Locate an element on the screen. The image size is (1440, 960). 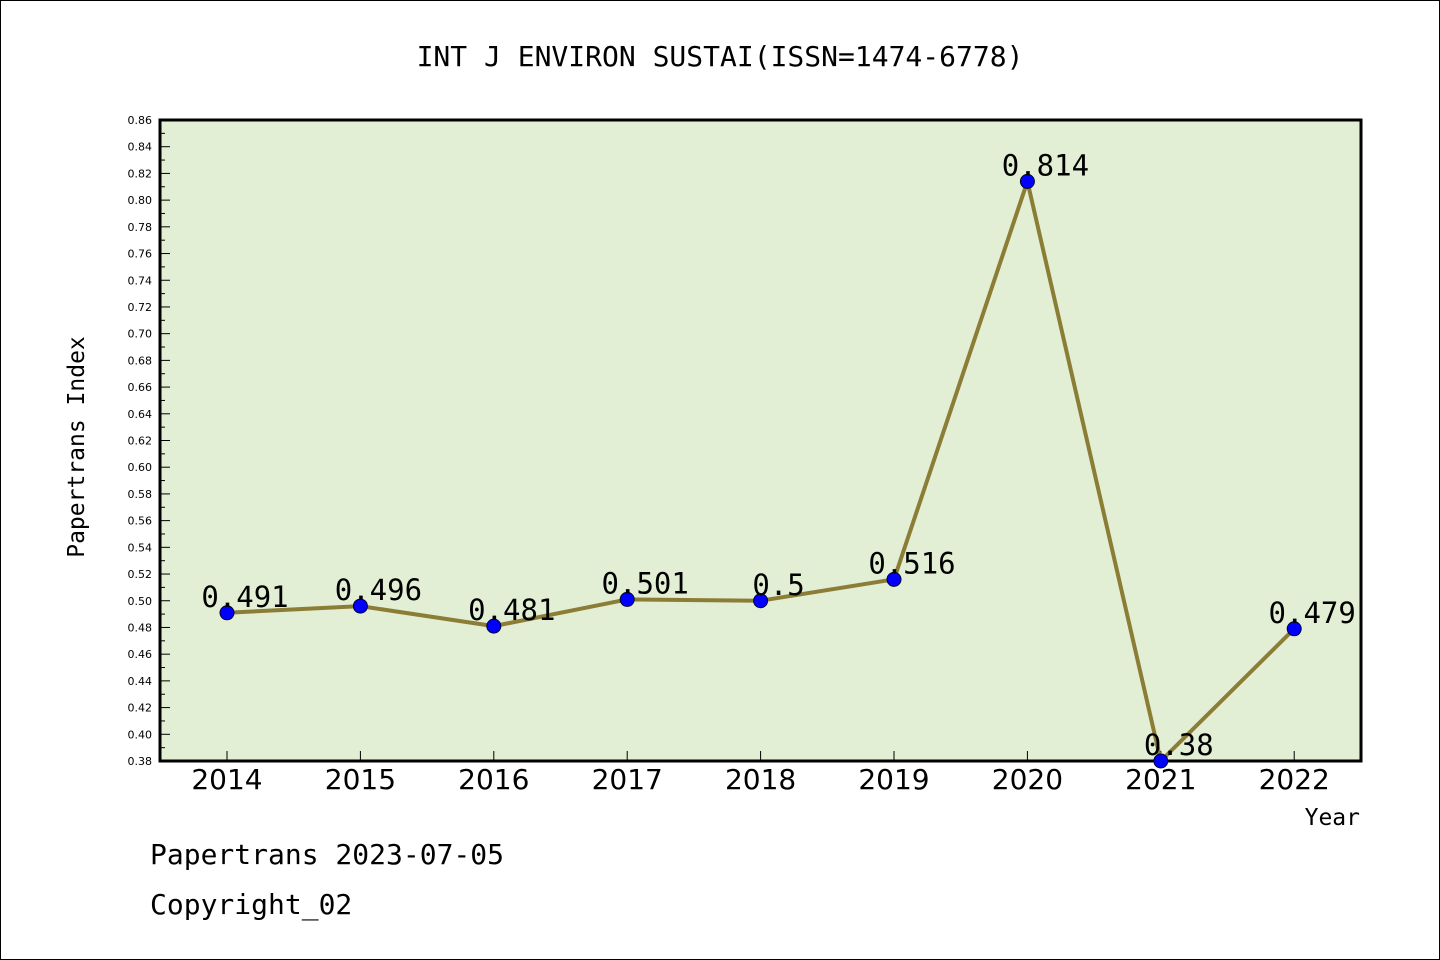
y-tick-label: 0.78 is located at coordinates (140, 227).